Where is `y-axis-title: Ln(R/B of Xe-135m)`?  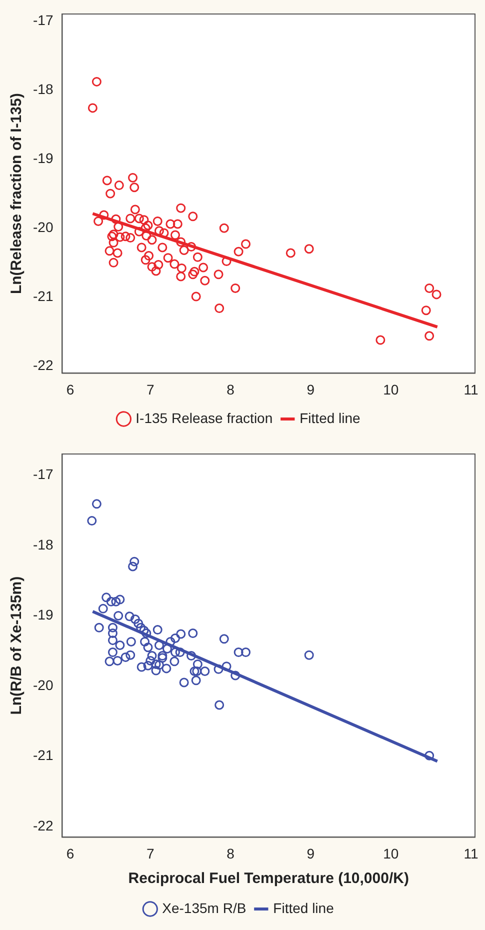
y-axis-title: Ln(R/B of Xe-135m) is located at coordinates (17, 645).